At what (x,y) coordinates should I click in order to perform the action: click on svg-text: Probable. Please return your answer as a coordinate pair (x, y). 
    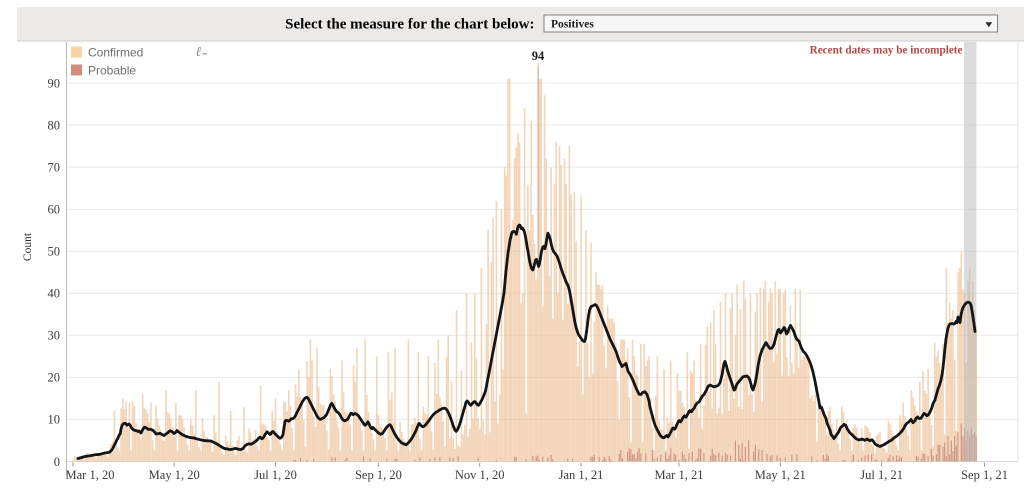
    Looking at the image, I should click on (112, 71).